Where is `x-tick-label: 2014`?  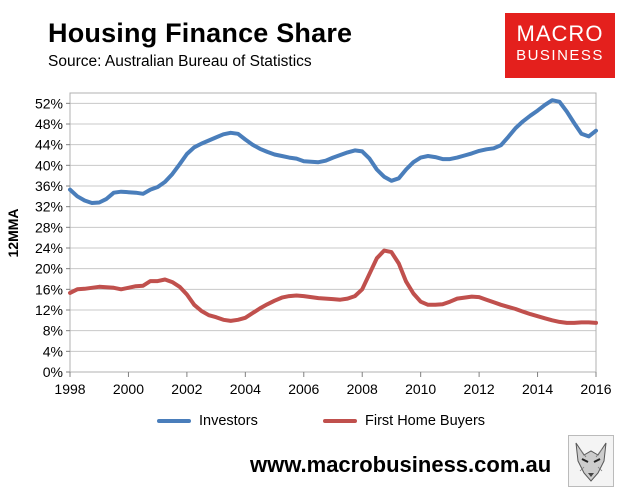
x-tick-label: 2014 is located at coordinates (537, 389).